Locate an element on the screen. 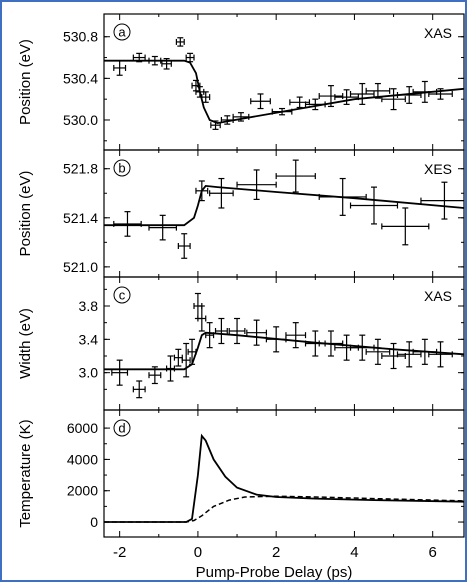  y-tick-label: 3.8 is located at coordinates (89, 306).